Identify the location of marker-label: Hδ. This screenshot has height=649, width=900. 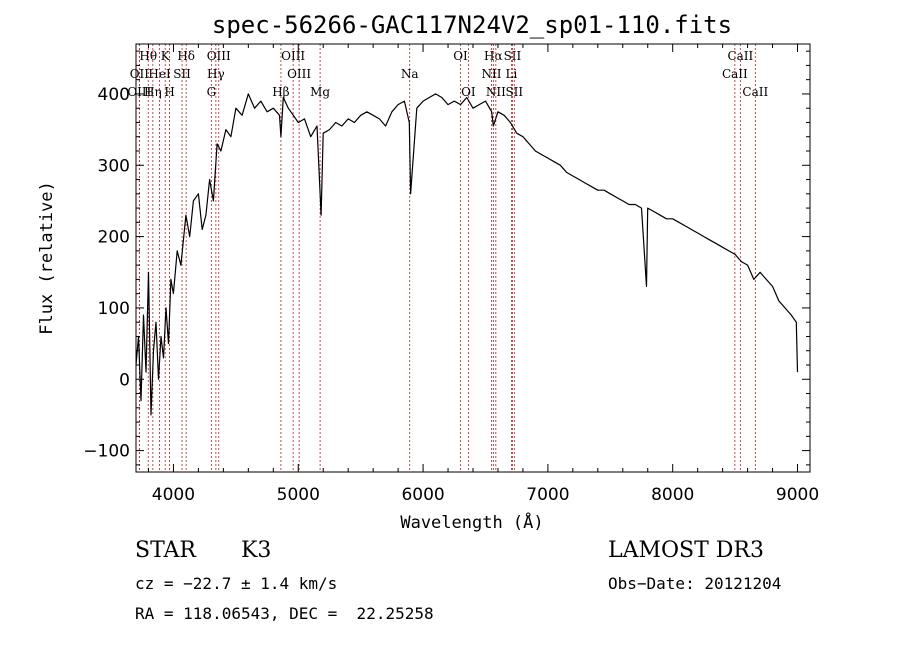
(186, 56).